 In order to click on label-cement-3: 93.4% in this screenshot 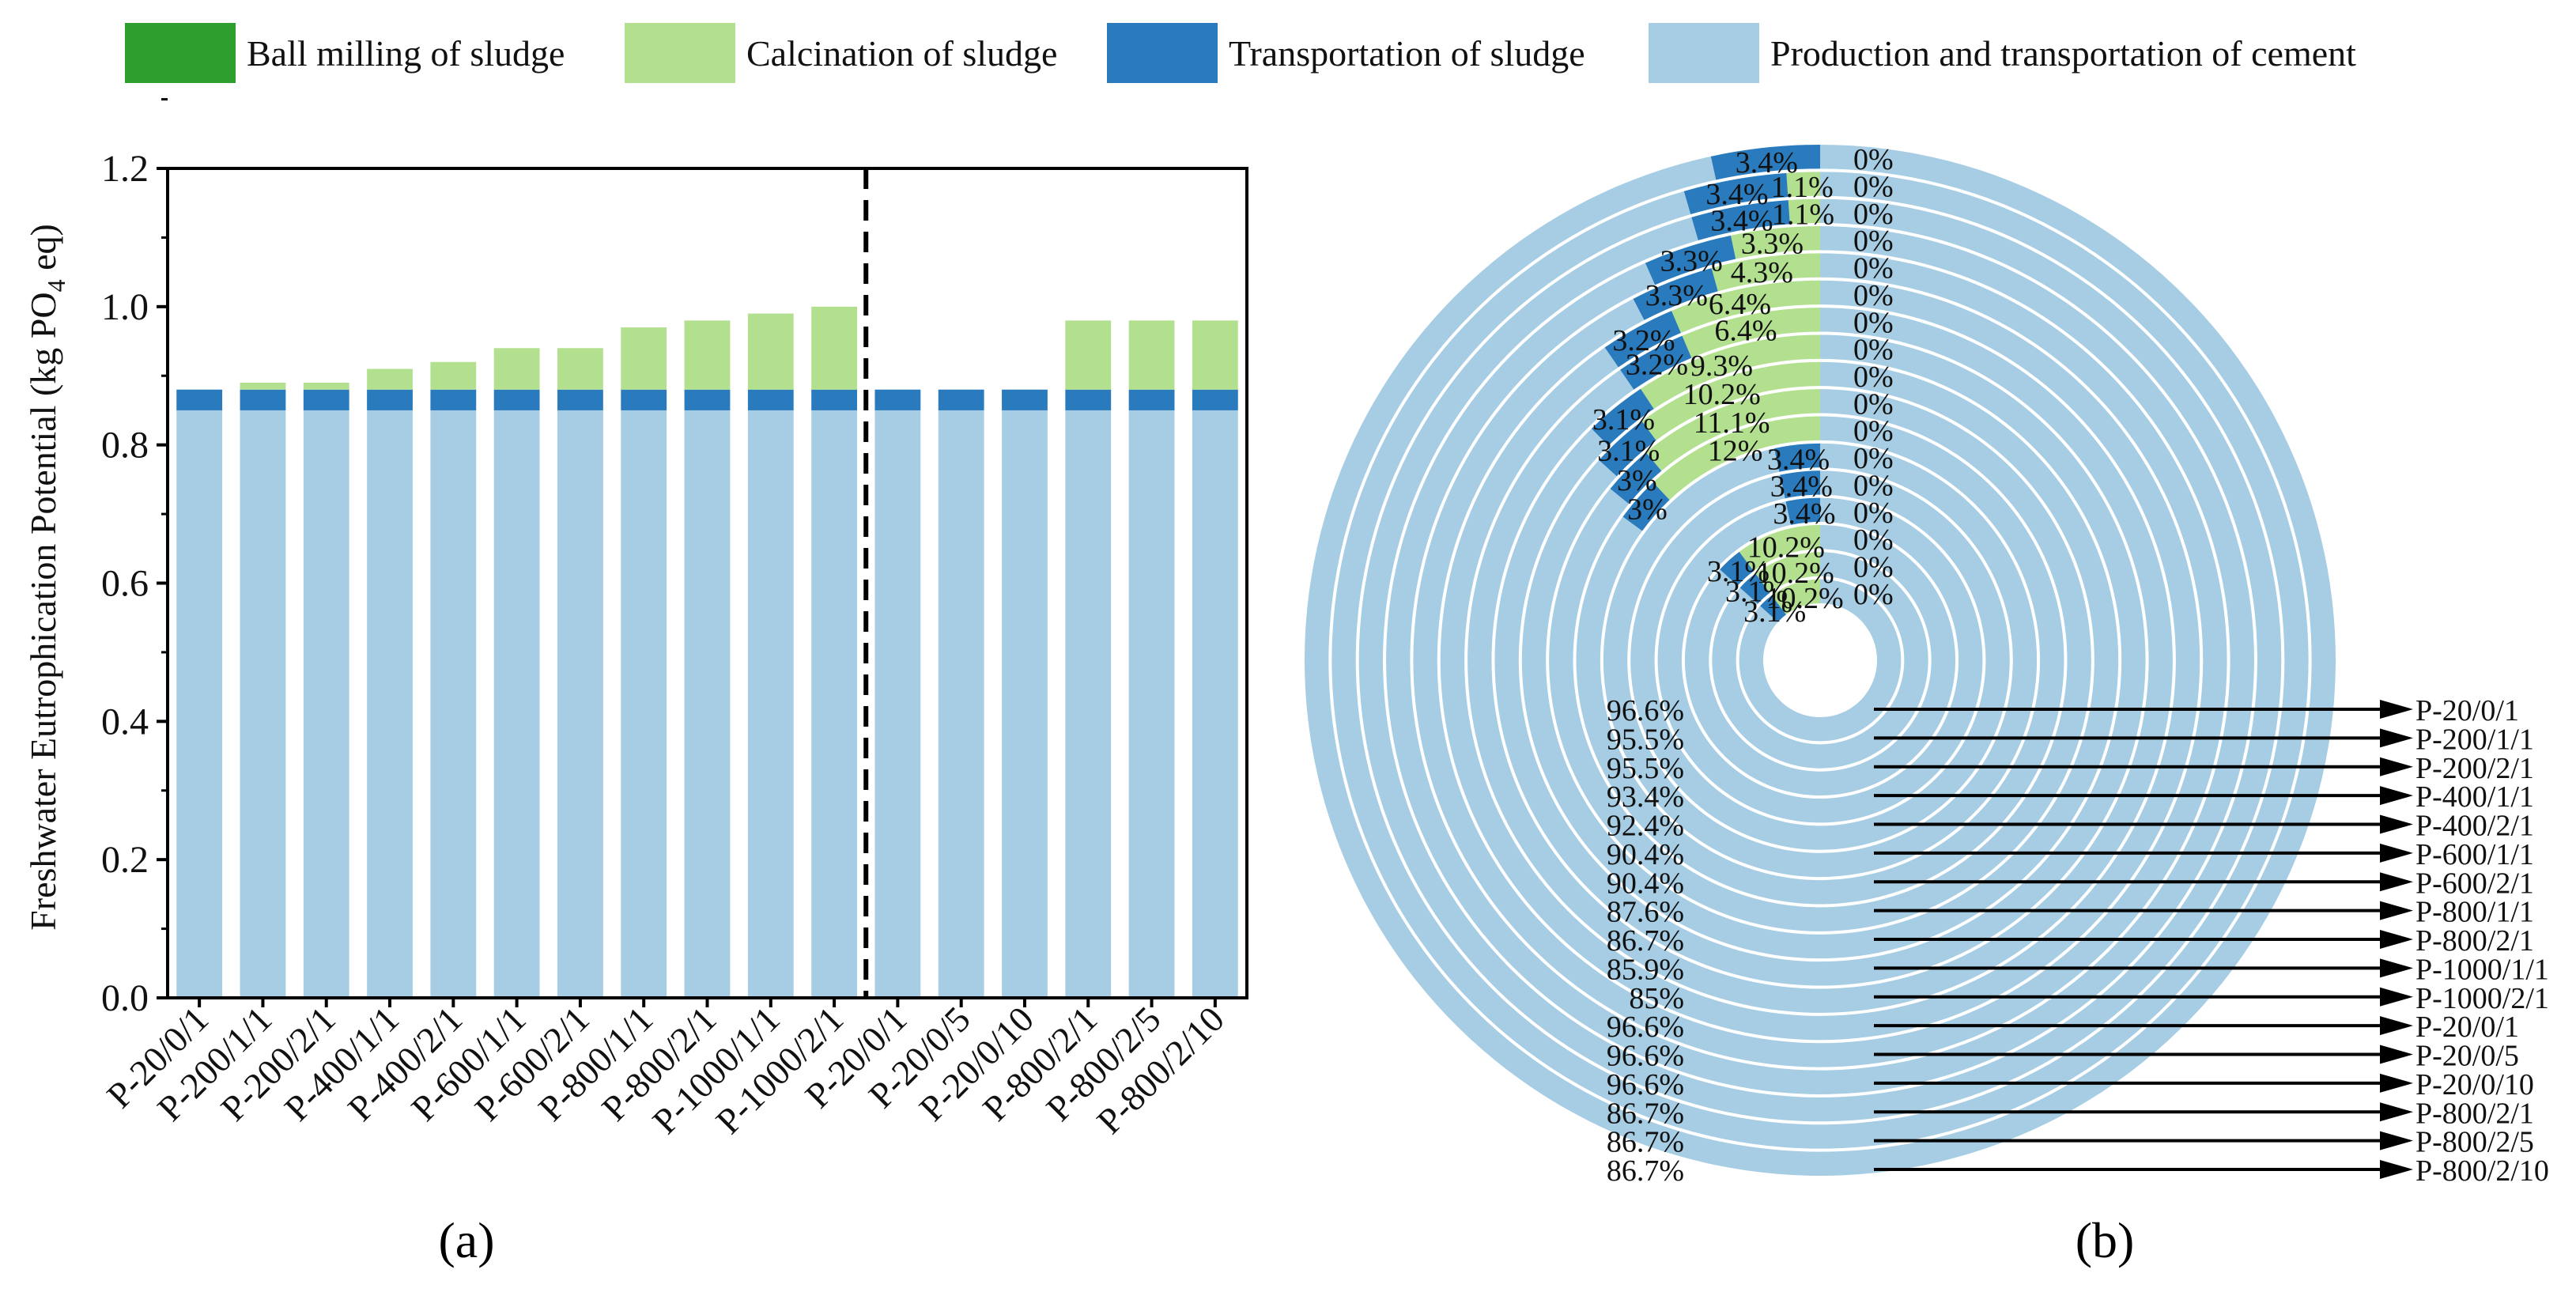, I will do `click(1645, 797)`.